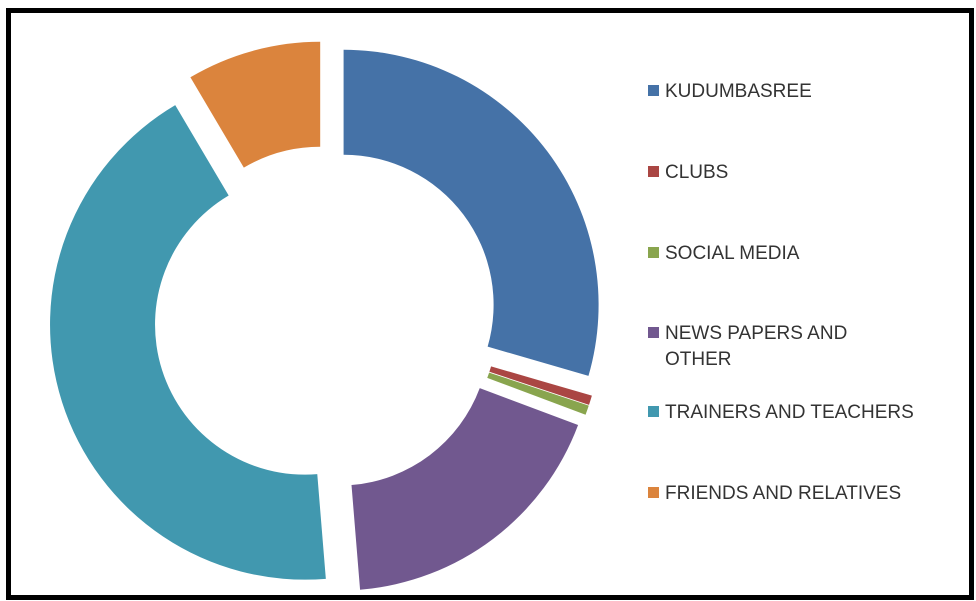  What do you see at coordinates (653, 252) in the screenshot?
I see `legend-swatch-social-media` at bounding box center [653, 252].